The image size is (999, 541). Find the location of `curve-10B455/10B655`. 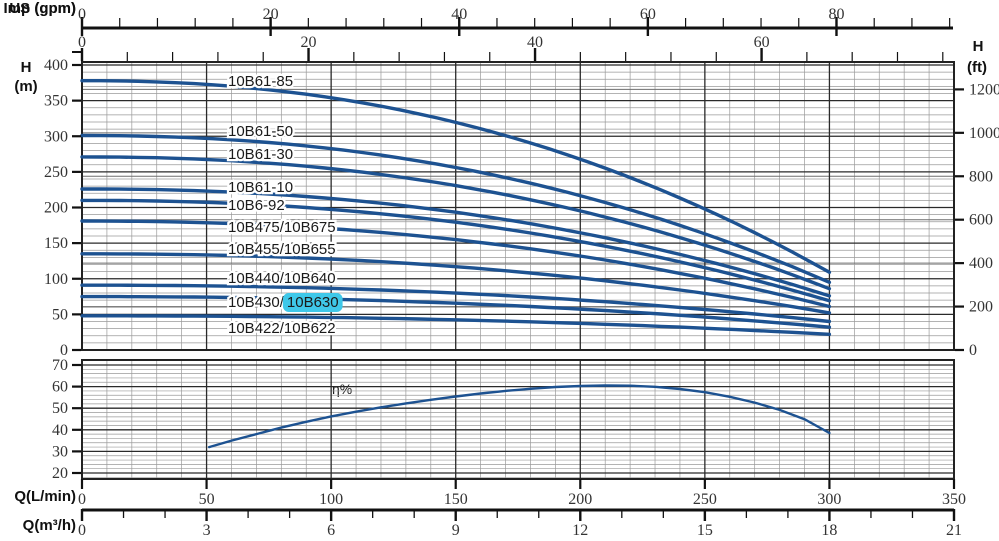

curve-10B455/10B655 is located at coordinates (456, 283).